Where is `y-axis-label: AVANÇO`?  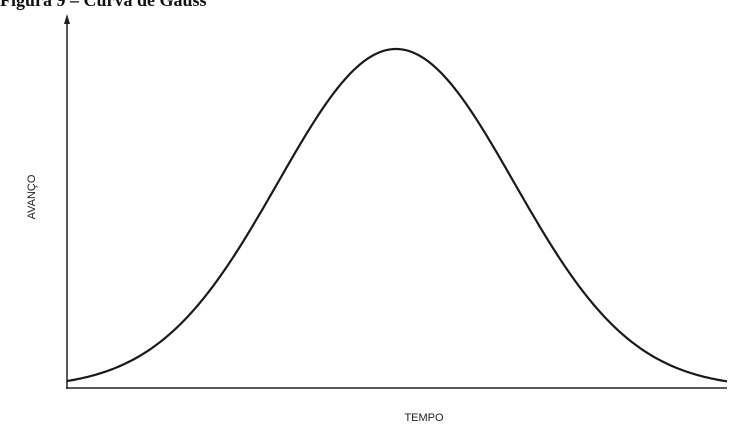
y-axis-label: AVANÇO is located at coordinates (32, 196).